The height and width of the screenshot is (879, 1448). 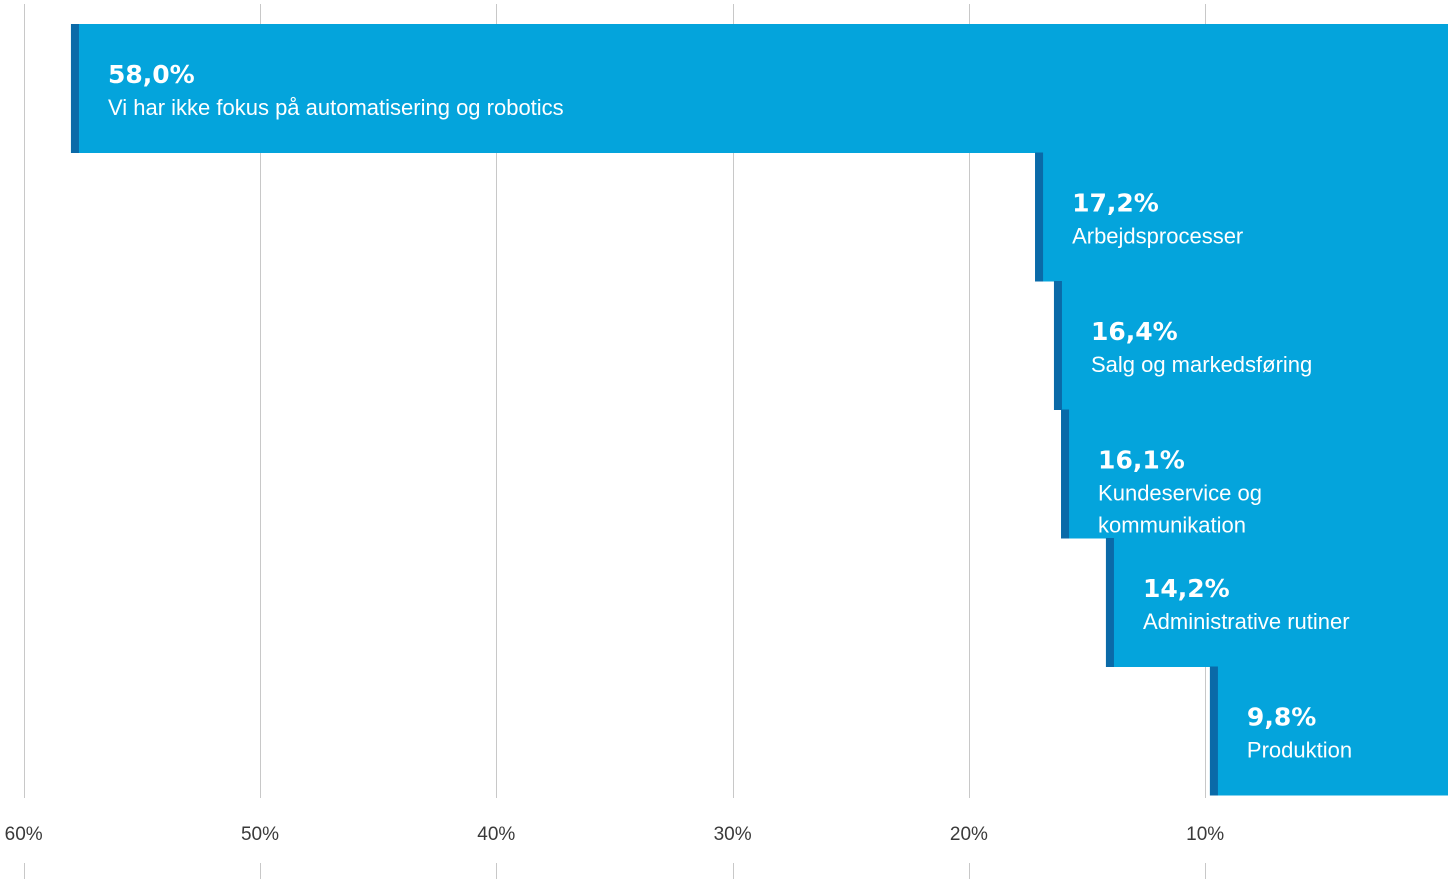 What do you see at coordinates (1186, 588) in the screenshot?
I see `bar-value-label: 14,2%` at bounding box center [1186, 588].